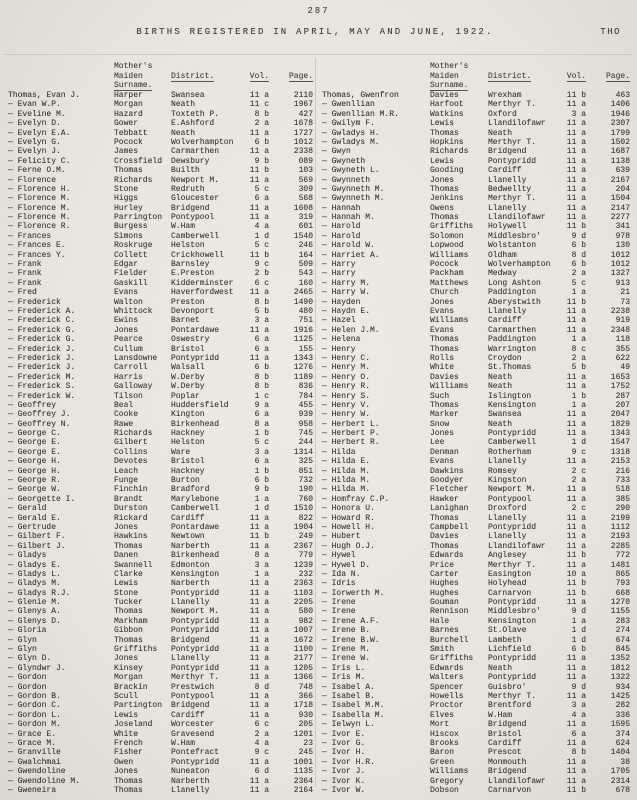  I want to click on page-ref: 822, so click(305, 518).